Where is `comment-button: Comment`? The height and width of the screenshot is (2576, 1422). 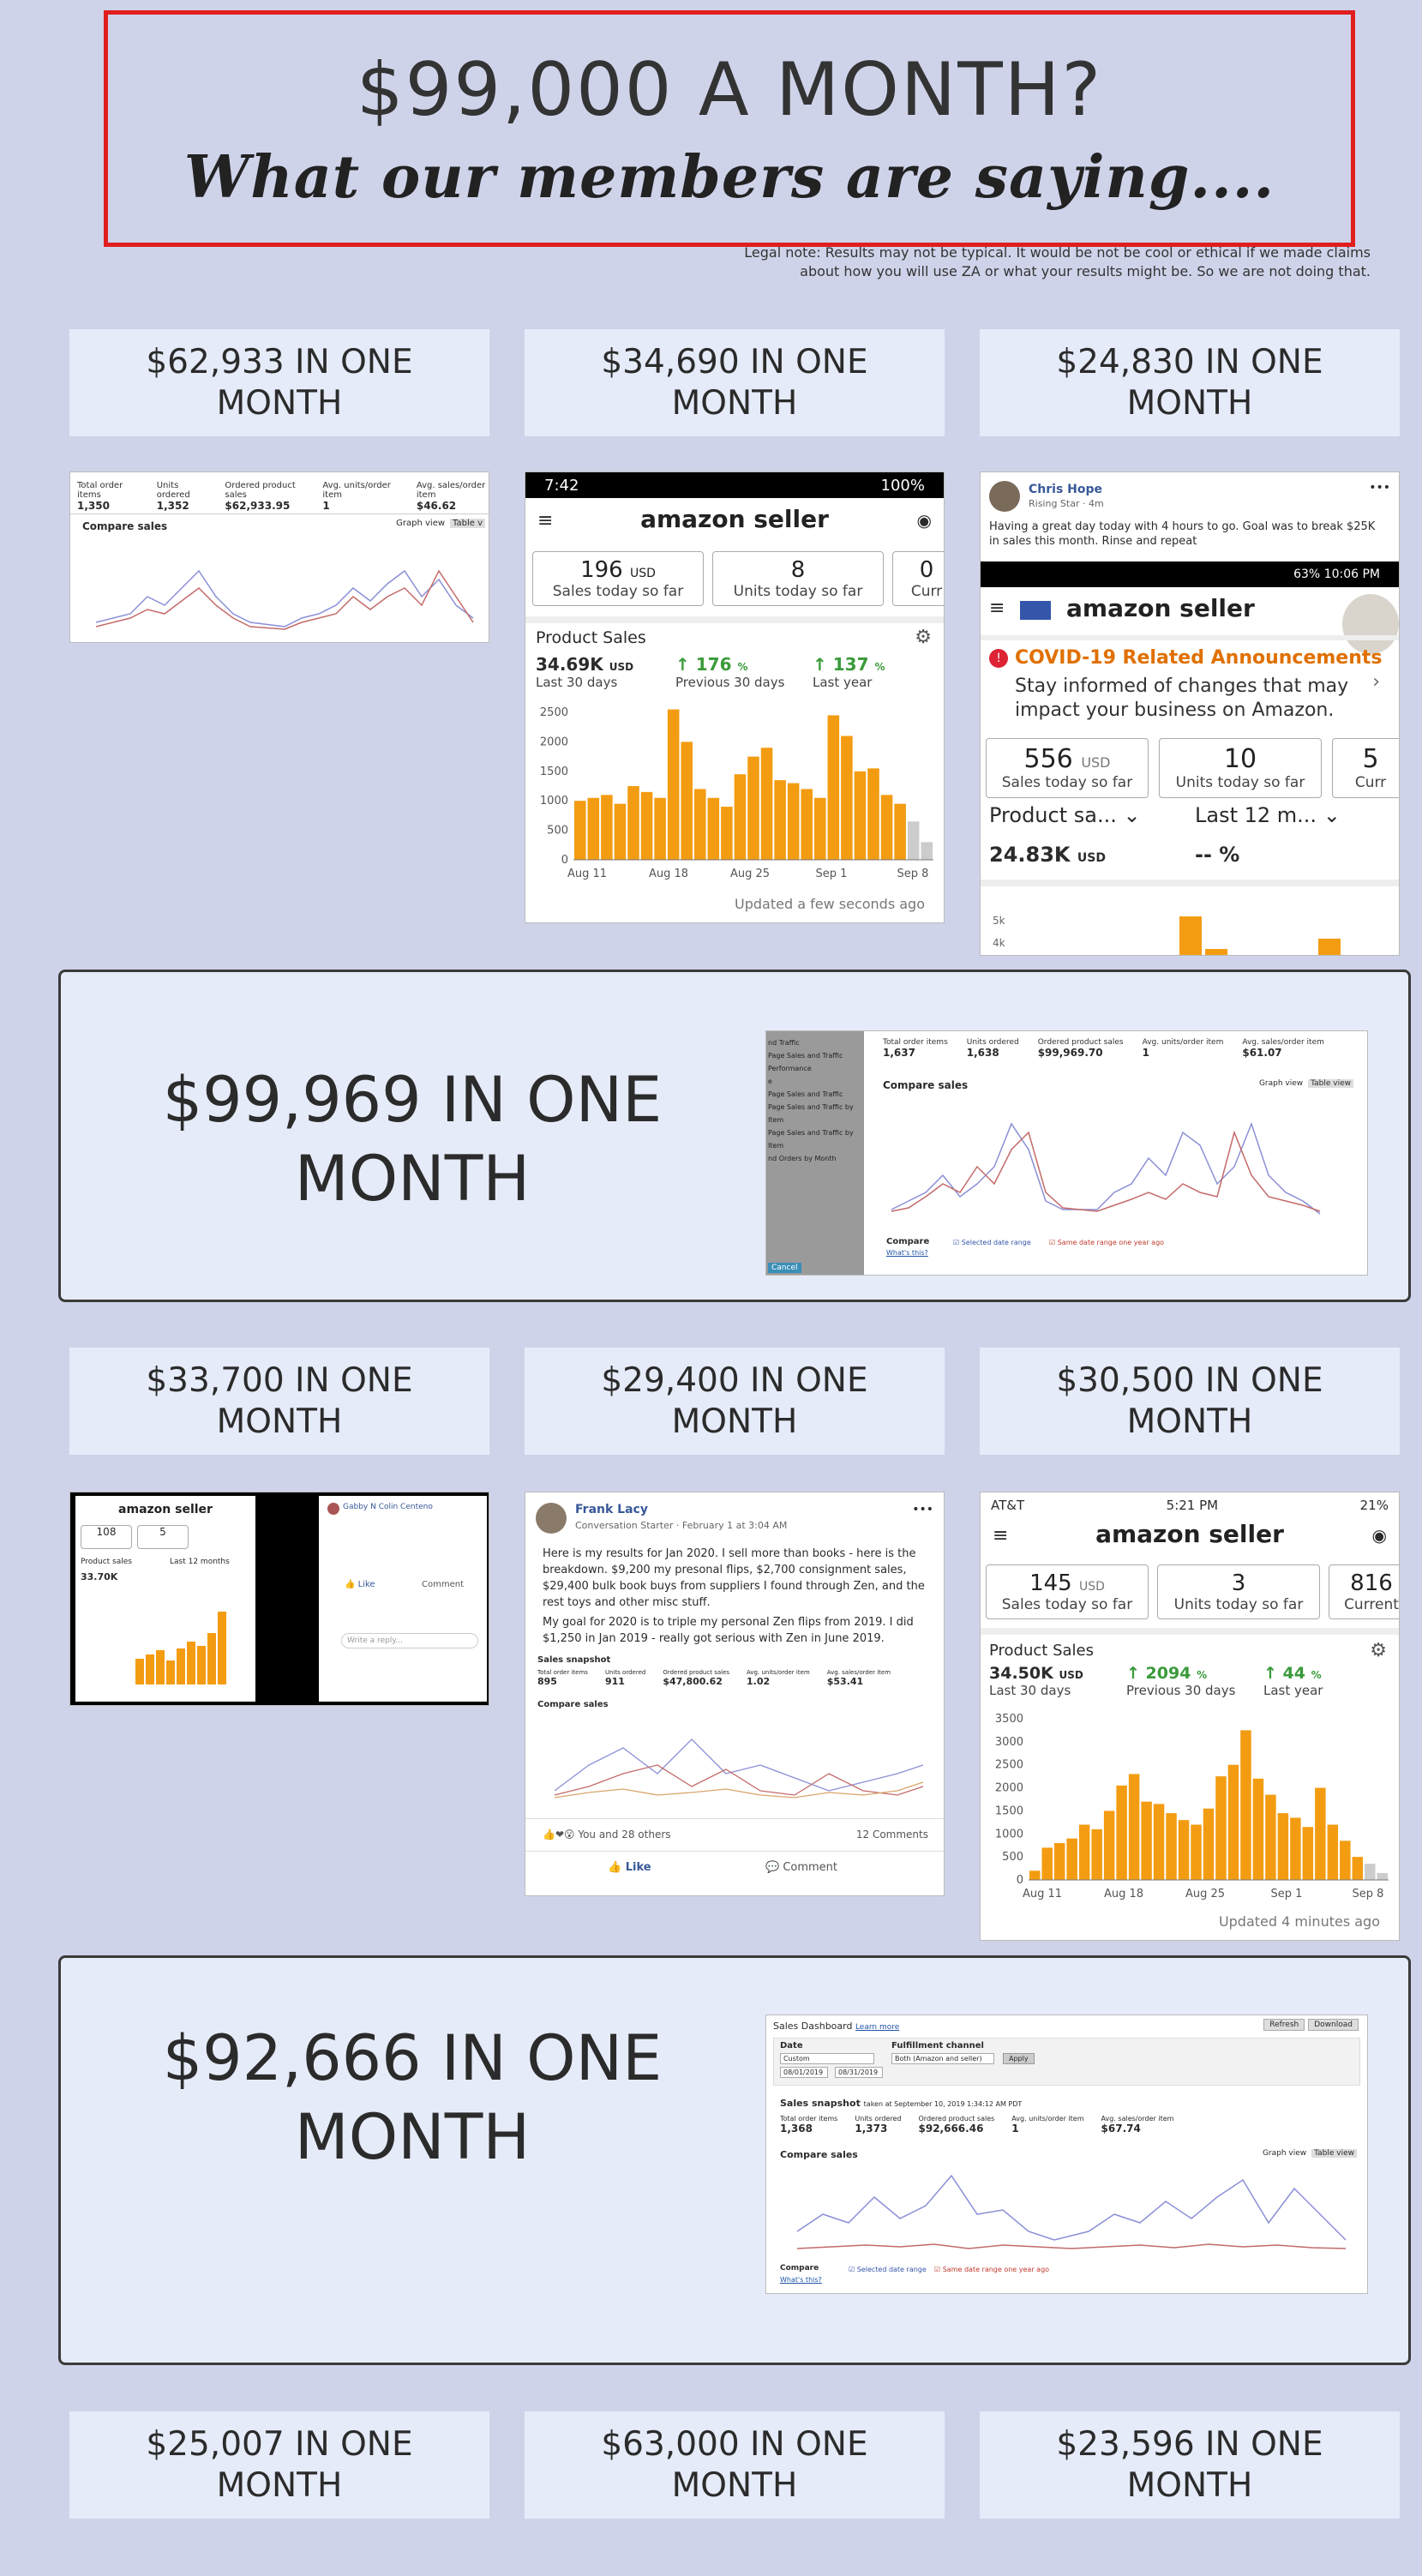 comment-button: Comment is located at coordinates (443, 1584).